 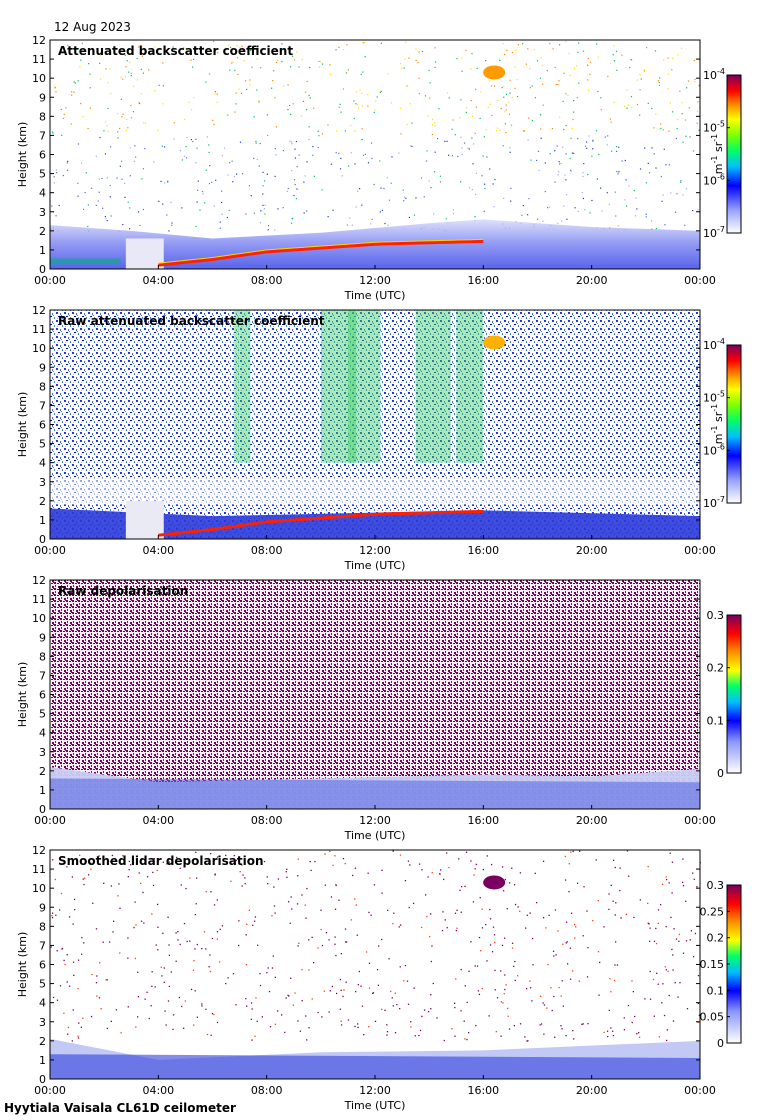 What do you see at coordinates (483, 550) in the screenshot?
I see `x-tick-label: 16:00` at bounding box center [483, 550].